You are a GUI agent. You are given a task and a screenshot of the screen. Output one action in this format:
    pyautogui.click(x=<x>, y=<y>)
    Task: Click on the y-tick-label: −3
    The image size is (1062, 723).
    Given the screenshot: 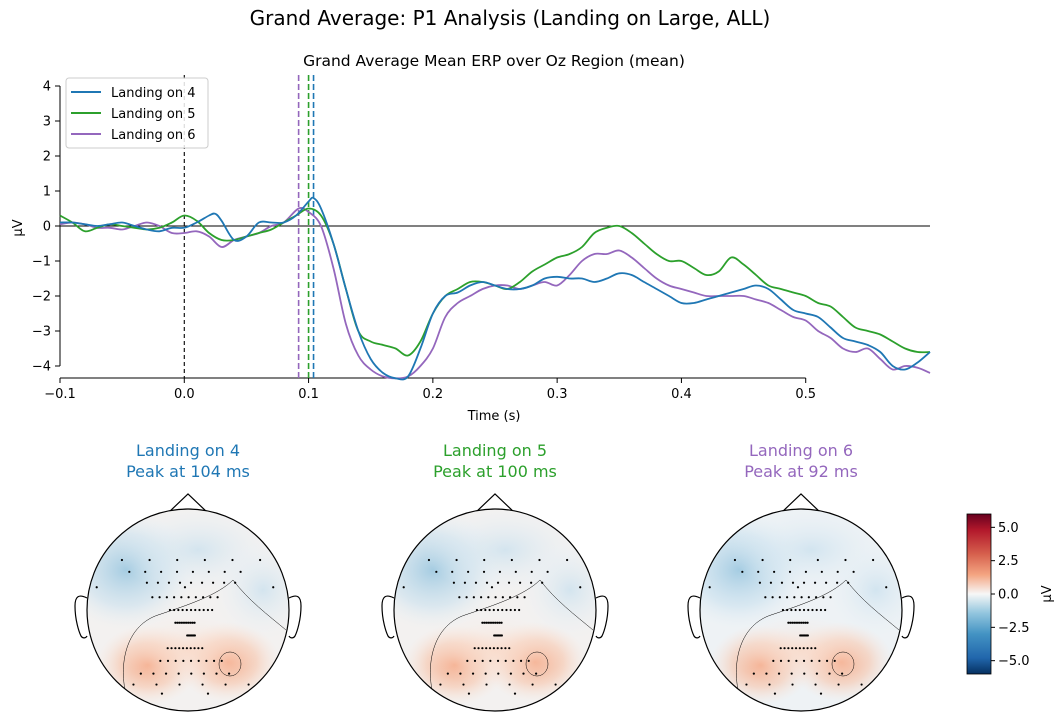 What is the action you would take?
    pyautogui.click(x=41, y=332)
    